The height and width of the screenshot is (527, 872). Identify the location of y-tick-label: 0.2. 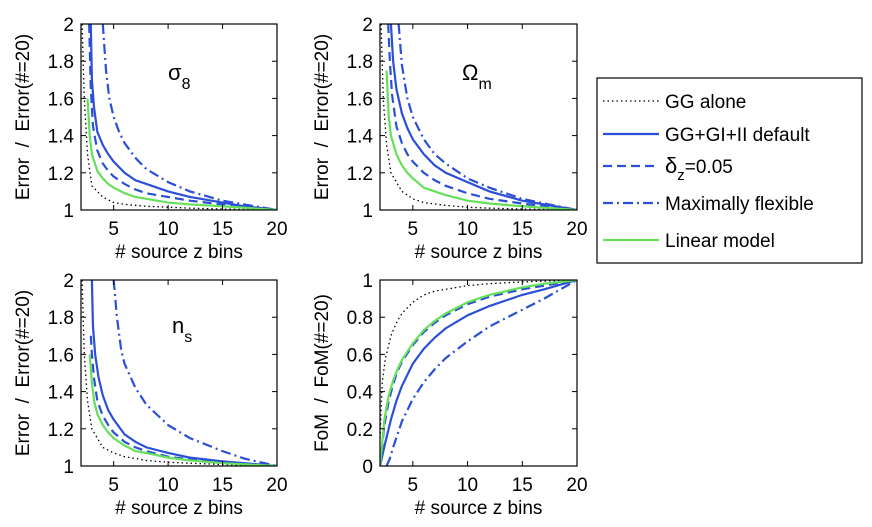
(360, 430).